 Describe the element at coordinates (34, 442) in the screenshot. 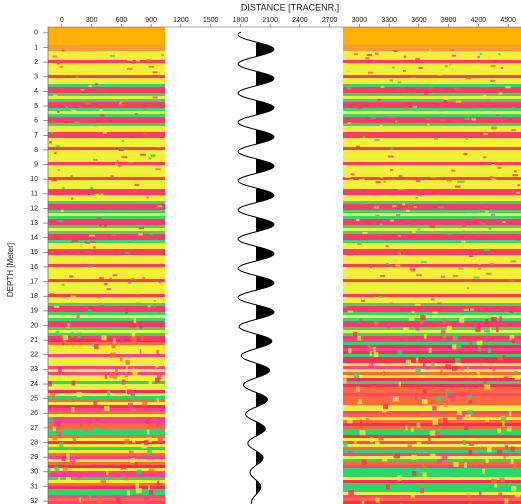

I see `y-tick-label: 28` at that location.